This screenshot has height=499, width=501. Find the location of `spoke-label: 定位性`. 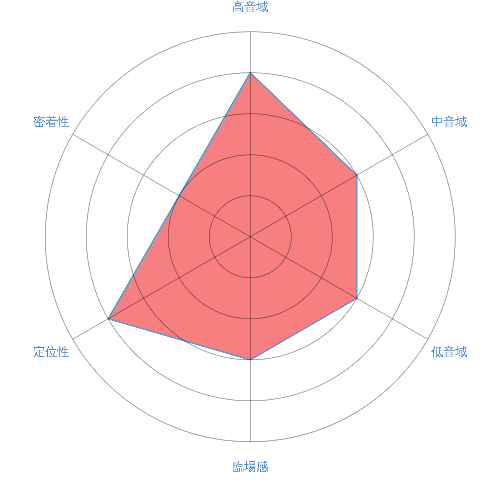

spoke-label: 定位性 is located at coordinates (51, 352).